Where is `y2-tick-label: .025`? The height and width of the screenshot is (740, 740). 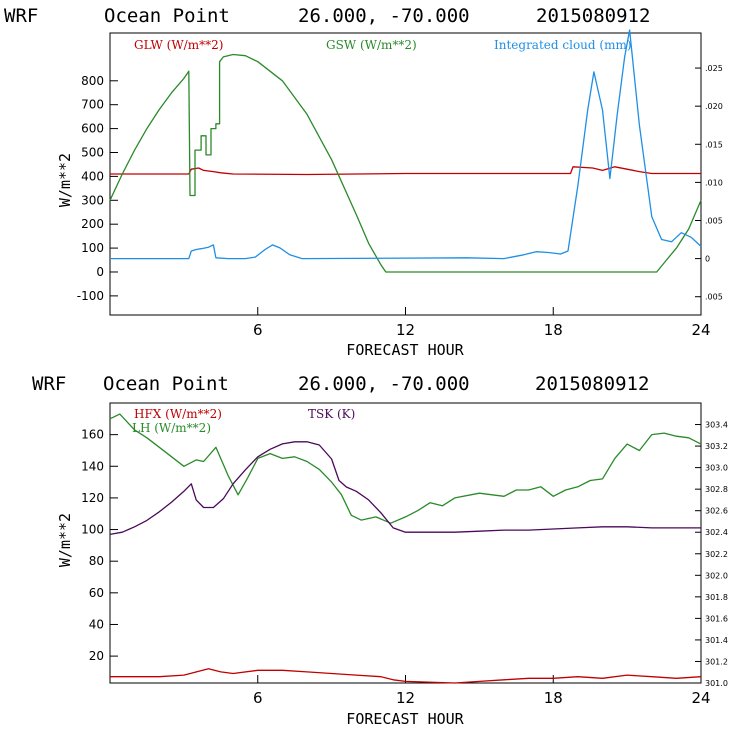
y2-tick-label: .025 is located at coordinates (714, 68).